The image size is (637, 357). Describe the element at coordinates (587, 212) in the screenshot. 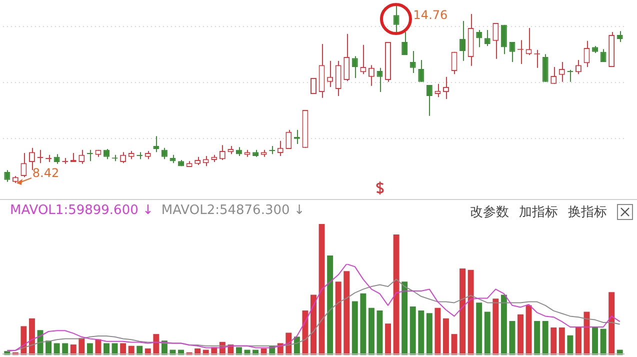

I see `text: 换指标` at that location.